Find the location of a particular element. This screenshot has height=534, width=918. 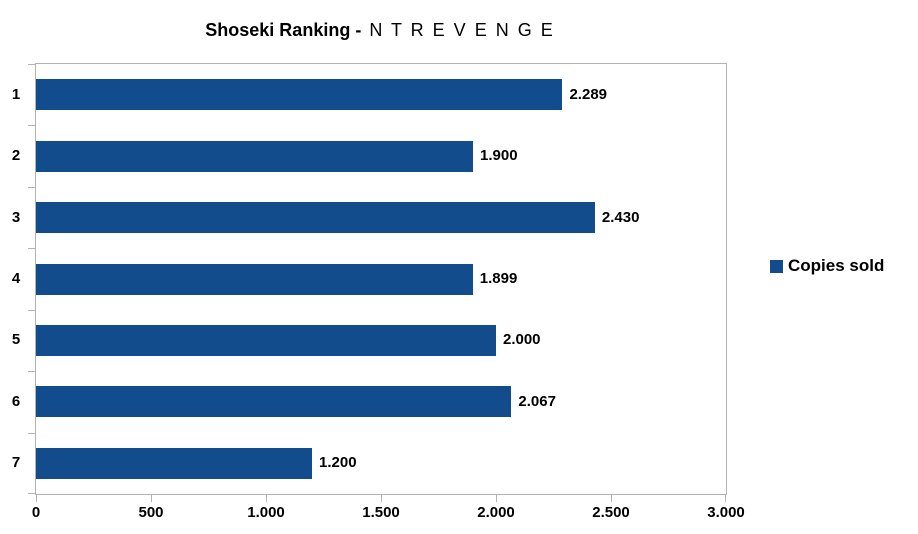

value-label: 2.430 is located at coordinates (620, 217).